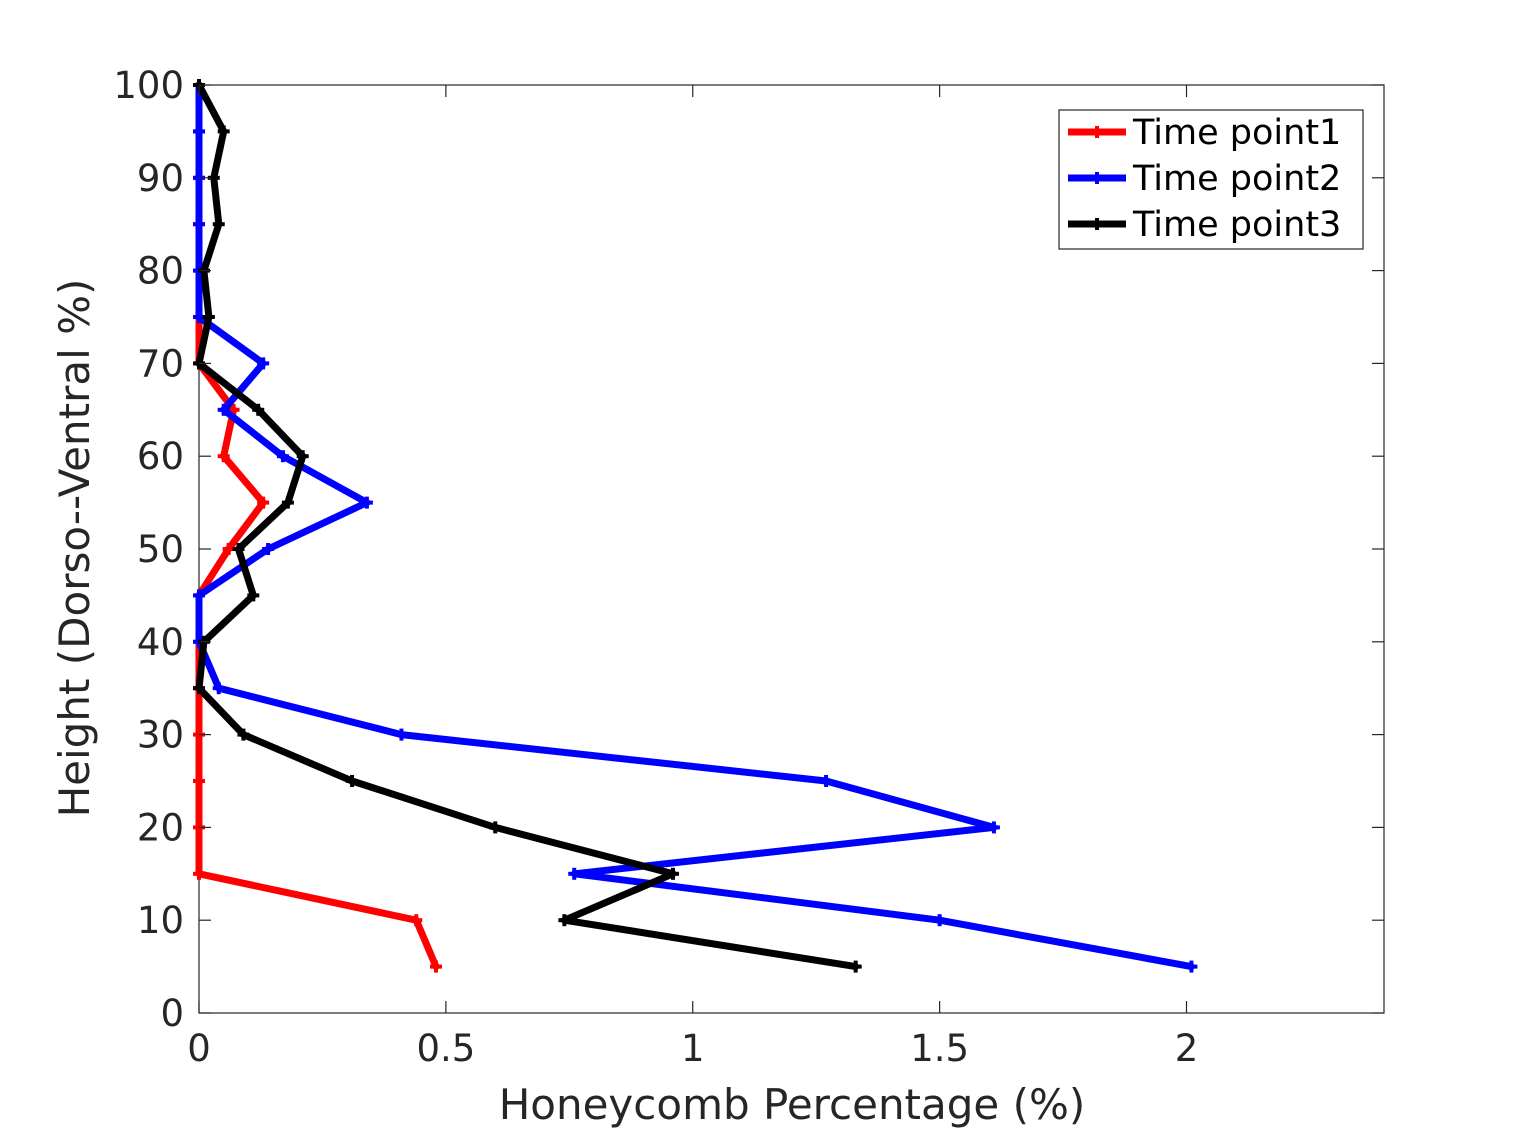 The image size is (1530, 1138). What do you see at coordinates (74, 548) in the screenshot?
I see `y-axis-label: Height (Dorso--Ventral %)` at bounding box center [74, 548].